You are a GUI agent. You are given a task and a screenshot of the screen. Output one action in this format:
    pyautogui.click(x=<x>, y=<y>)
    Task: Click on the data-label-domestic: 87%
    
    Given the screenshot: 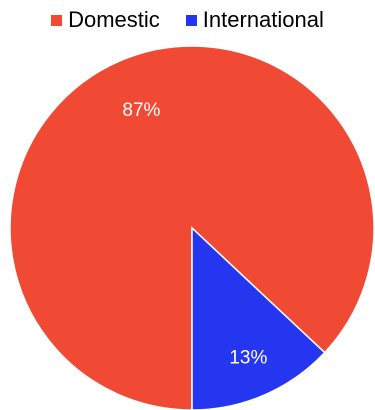 What is the action you would take?
    pyautogui.click(x=141, y=110)
    